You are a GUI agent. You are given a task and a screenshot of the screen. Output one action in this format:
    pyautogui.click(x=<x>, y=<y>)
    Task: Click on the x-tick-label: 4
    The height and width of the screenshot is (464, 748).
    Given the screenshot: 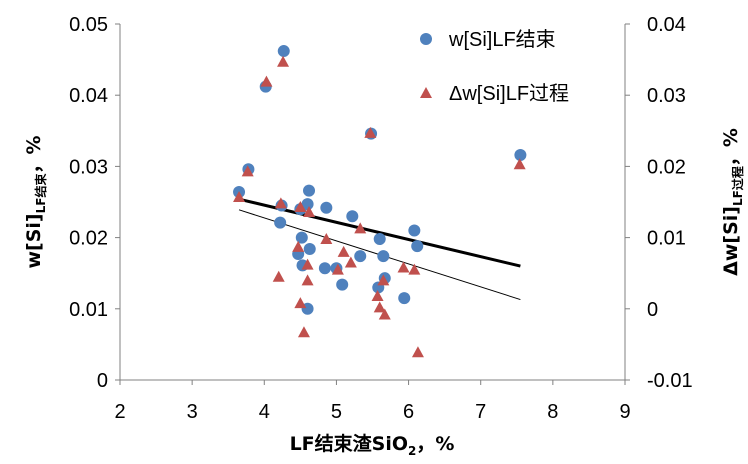 What is the action you would take?
    pyautogui.click(x=264, y=412)
    